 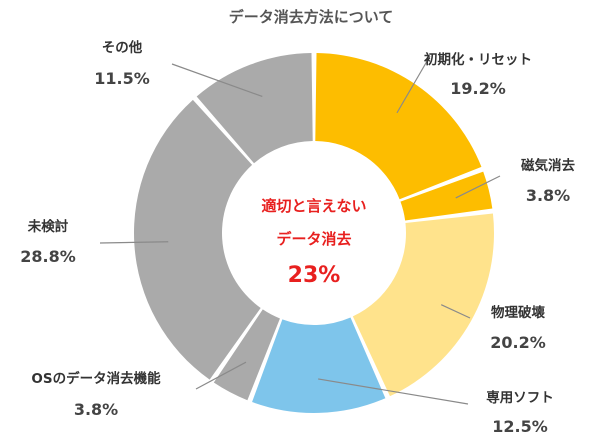 I want to click on slice-category-label-1: 初期化・リセット, so click(x=478, y=59).